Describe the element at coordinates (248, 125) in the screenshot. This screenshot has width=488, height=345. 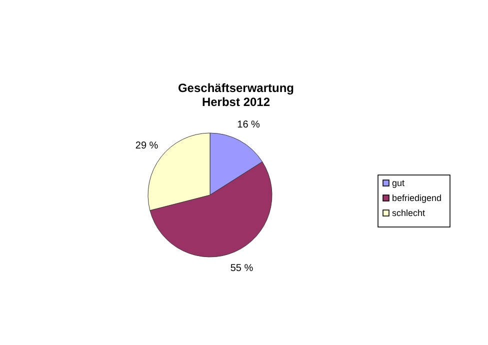
I see `data-label: 16 %` at that location.